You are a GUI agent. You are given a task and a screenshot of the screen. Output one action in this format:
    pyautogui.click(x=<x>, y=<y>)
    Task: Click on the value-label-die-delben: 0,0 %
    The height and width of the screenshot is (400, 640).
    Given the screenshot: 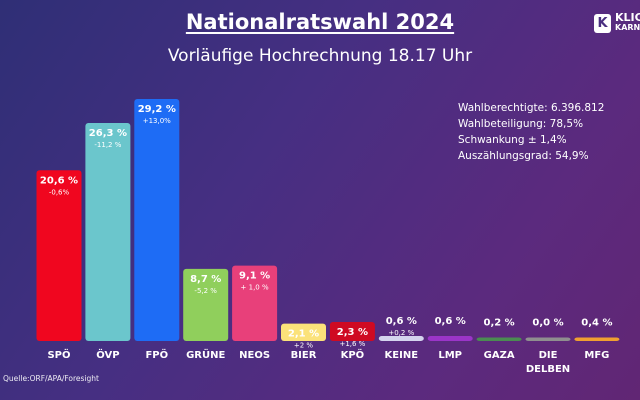 What is the action you would take?
    pyautogui.click(x=547, y=323)
    